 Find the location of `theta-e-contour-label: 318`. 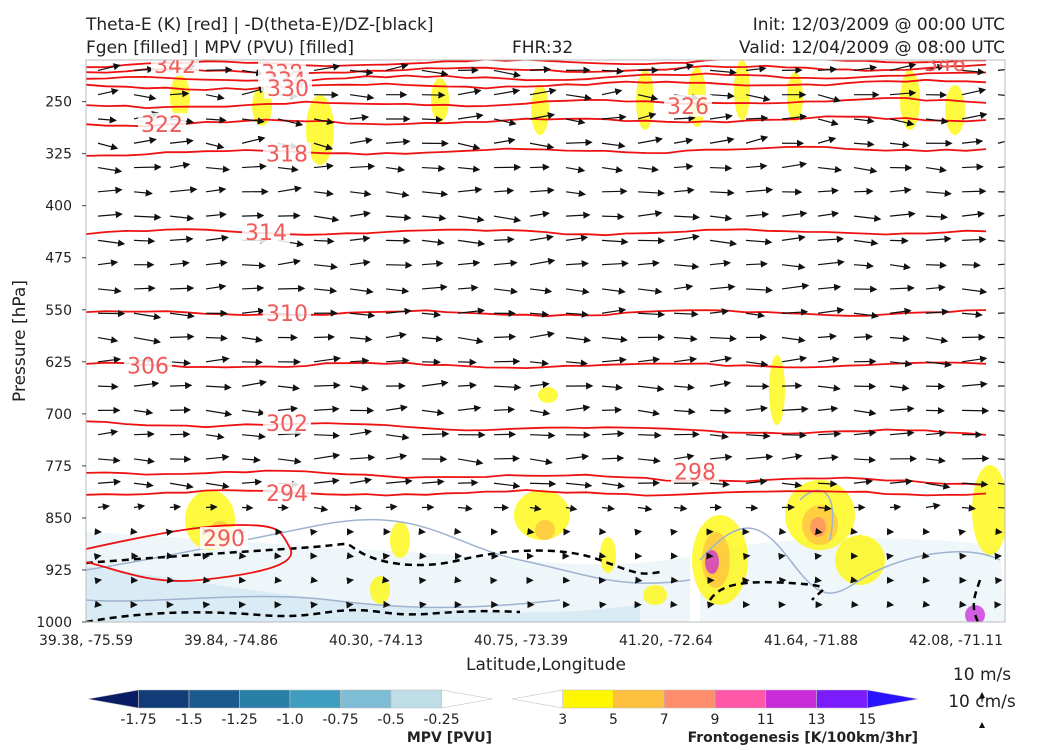

theta-e-contour-label: 318 is located at coordinates (287, 155).